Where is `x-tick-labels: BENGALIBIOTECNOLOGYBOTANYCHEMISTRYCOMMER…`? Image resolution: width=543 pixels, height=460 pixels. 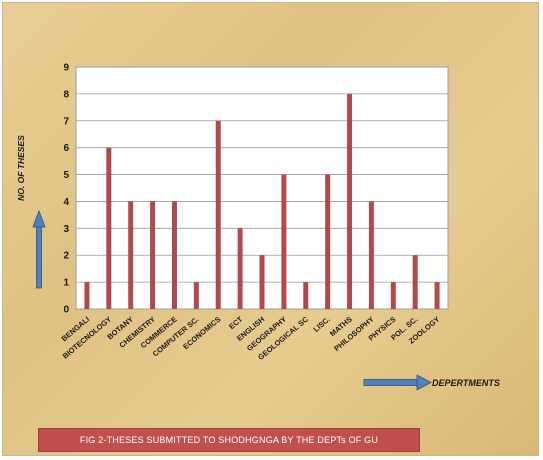 x-tick-labels: BENGALIBIOTECNOLOGYBOTANYCHEMISTRYCOMMER… is located at coordinates (251, 338).